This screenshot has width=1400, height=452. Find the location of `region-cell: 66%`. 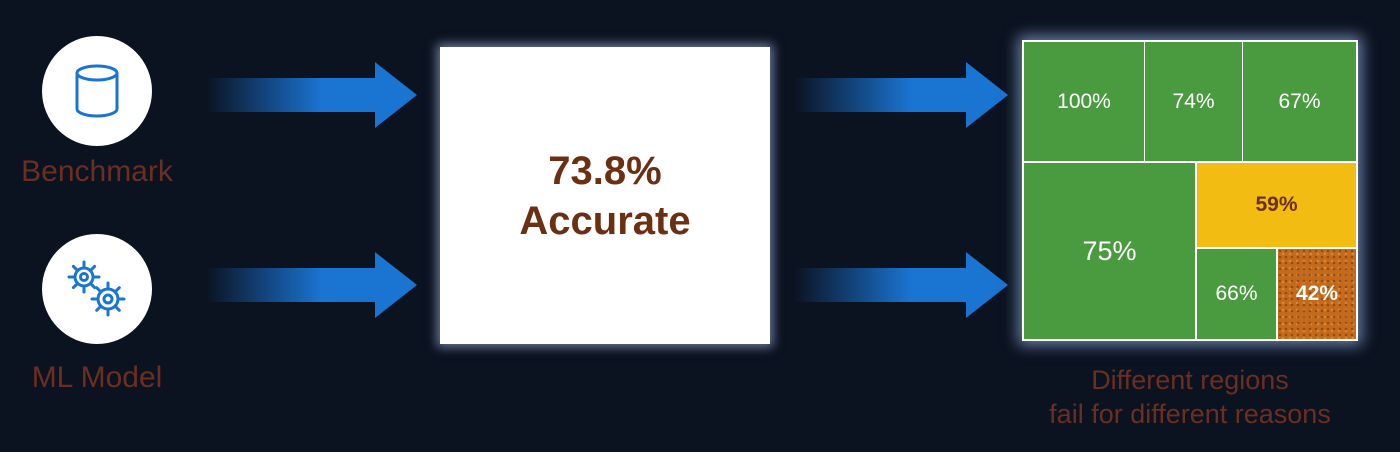

region-cell: 66% is located at coordinates (1236, 294).